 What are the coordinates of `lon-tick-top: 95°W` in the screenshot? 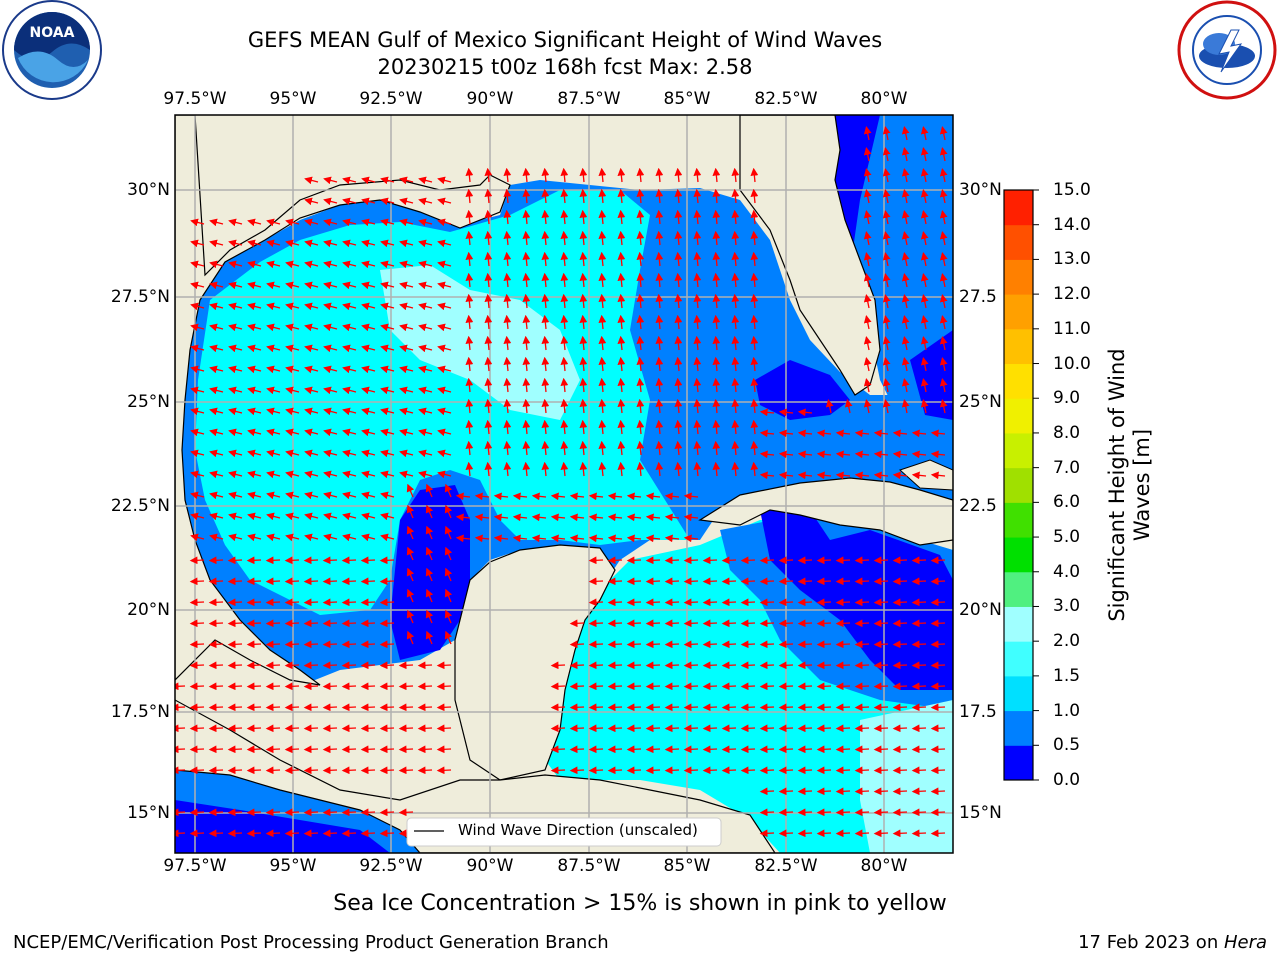 It's located at (293, 99).